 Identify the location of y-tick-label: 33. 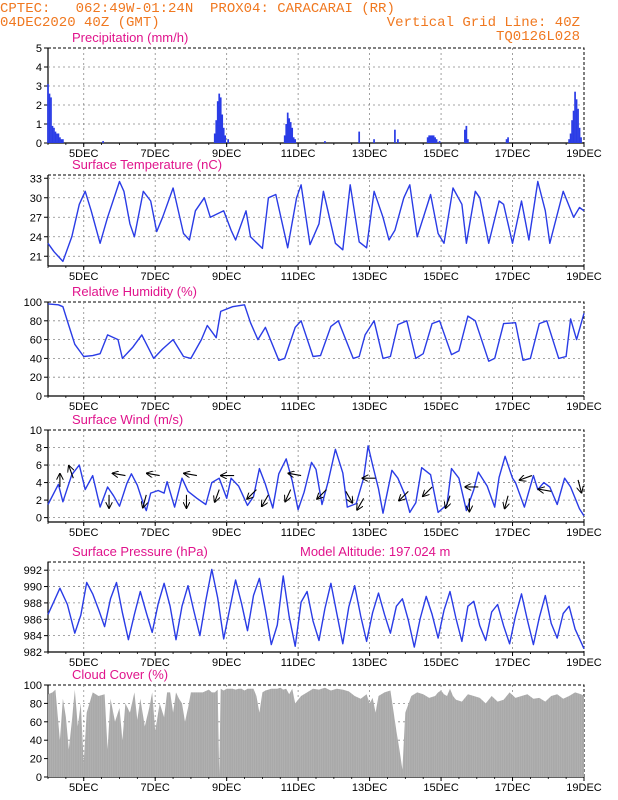
(36, 179).